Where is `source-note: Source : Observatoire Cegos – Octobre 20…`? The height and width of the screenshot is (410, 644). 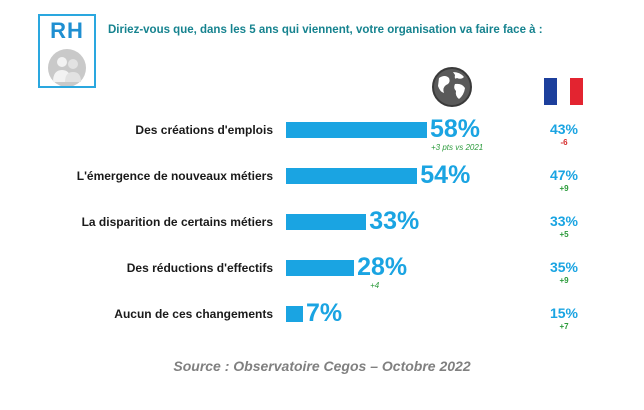 source-note: Source : Observatoire Cegos – Octobre 20… is located at coordinates (322, 366).